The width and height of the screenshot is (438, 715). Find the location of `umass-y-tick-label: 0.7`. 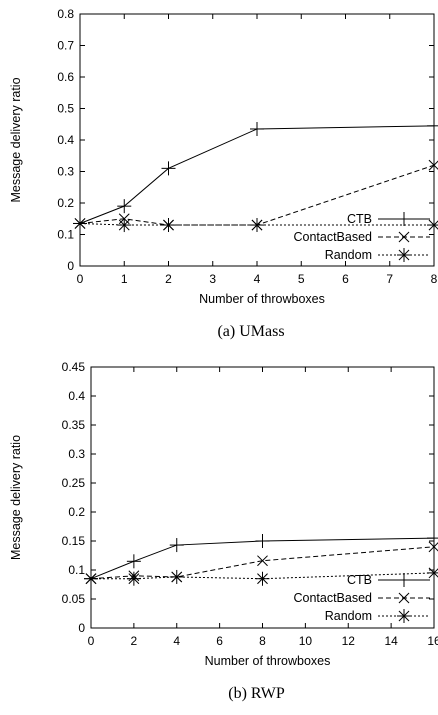

umass-y-tick-label: 0.7 is located at coordinates (65, 46).